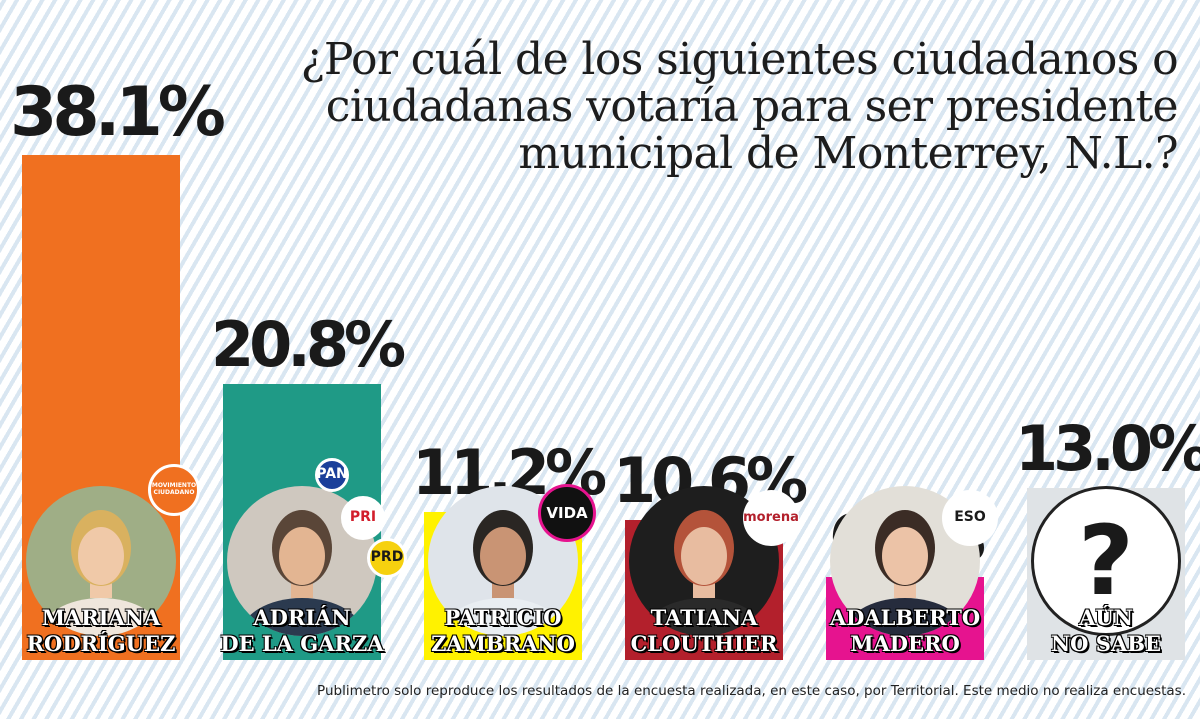 Image resolution: width=1200 pixels, height=719 pixels. I want to click on value-label: 13.0%, so click(1107, 448).